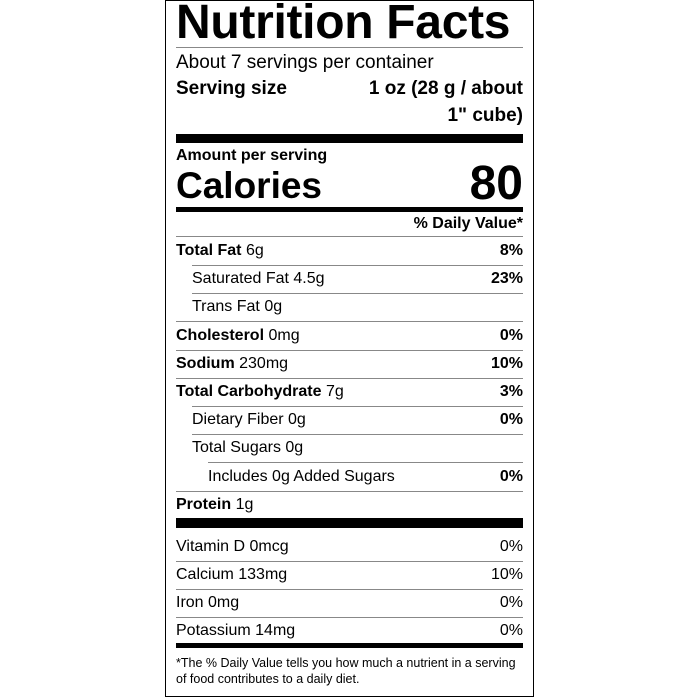 The height and width of the screenshot is (700, 700). What do you see at coordinates (349, 631) in the screenshot?
I see `vitamin-row: Potassium 14mg 0%` at bounding box center [349, 631].